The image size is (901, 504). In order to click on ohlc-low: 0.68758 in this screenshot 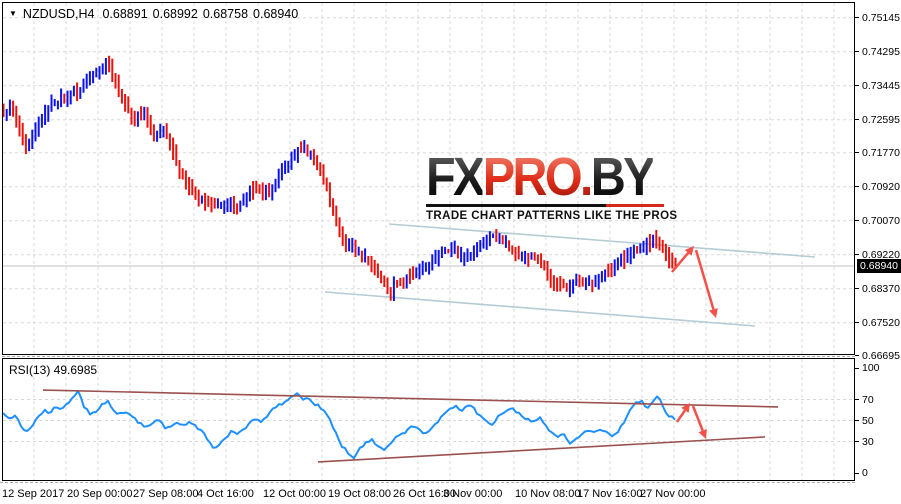, I will do `click(225, 14)`.